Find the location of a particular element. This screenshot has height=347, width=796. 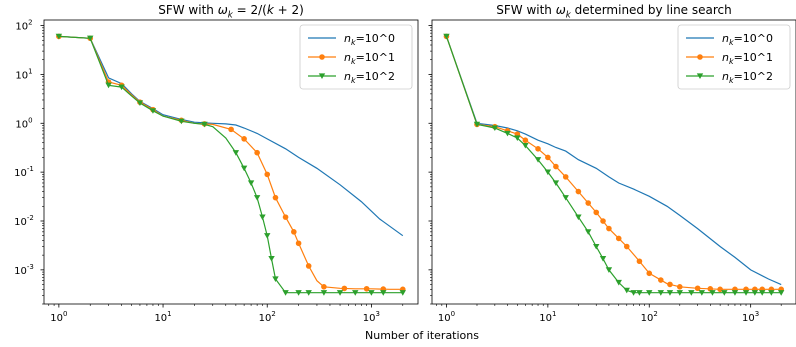

panel-title: SFW with ωk = 2/(k + 2) is located at coordinates (231, 11).